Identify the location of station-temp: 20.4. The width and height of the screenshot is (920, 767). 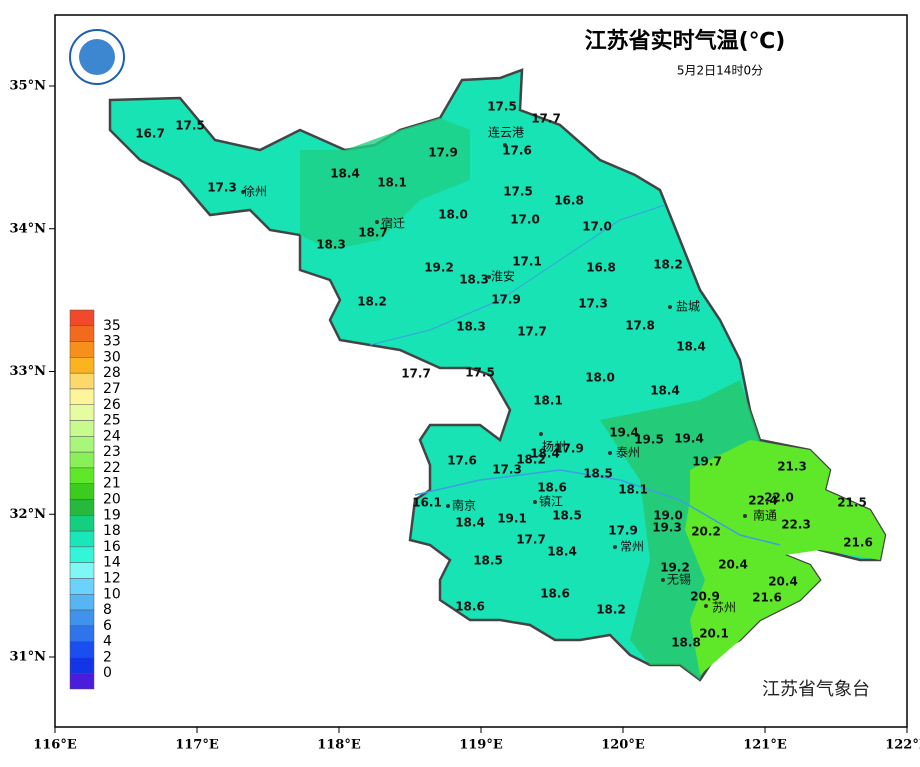
(733, 565).